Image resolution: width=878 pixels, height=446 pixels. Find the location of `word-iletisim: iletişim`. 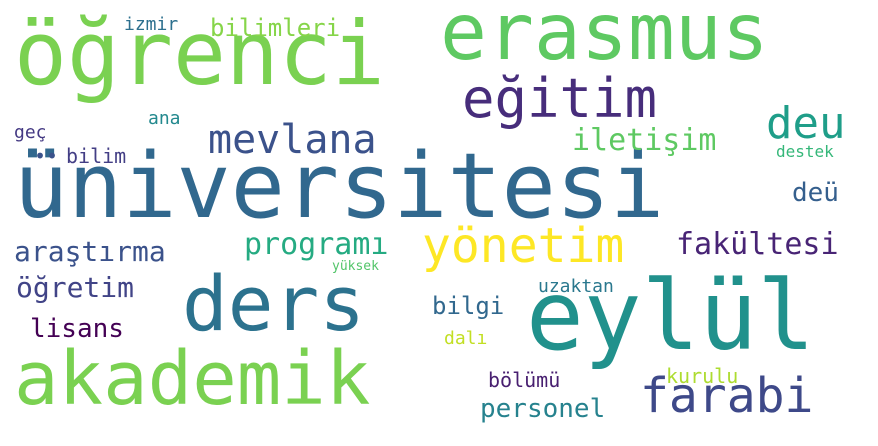

word-iletisim: iletişim is located at coordinates (644, 140).